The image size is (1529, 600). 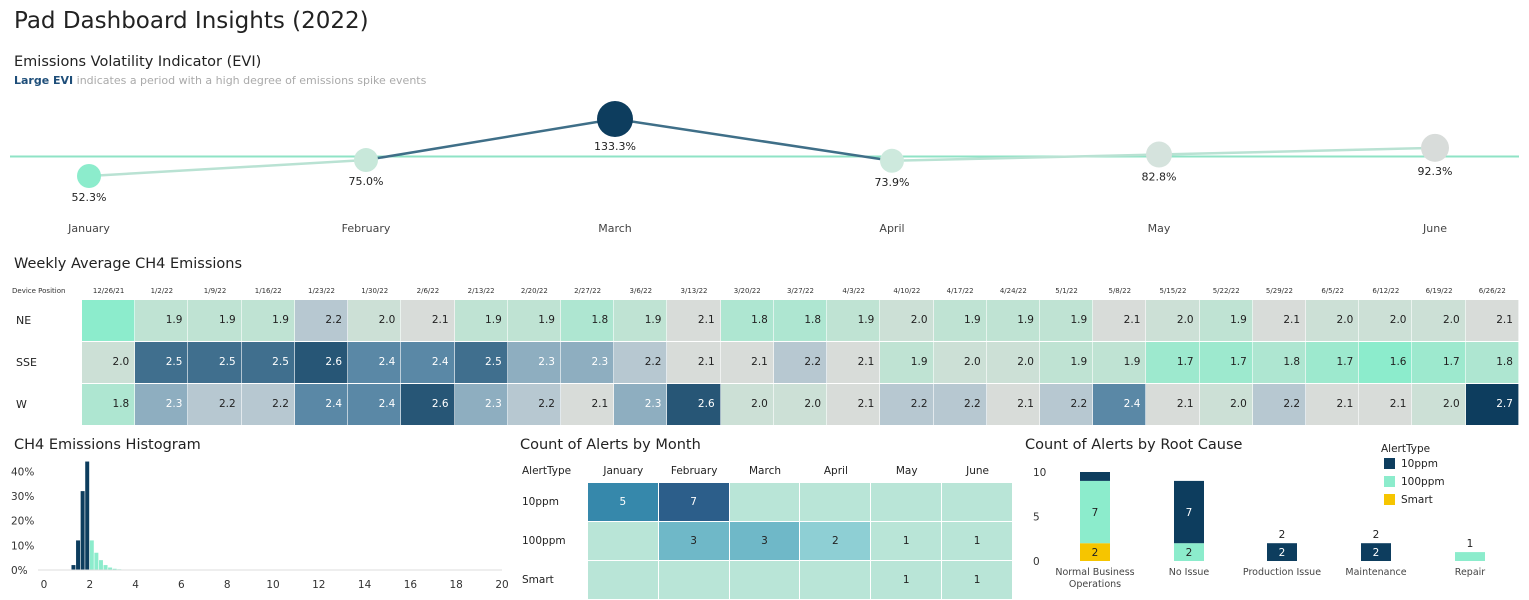 I want to click on alerts-row-header: AlertType, so click(x=547, y=471).